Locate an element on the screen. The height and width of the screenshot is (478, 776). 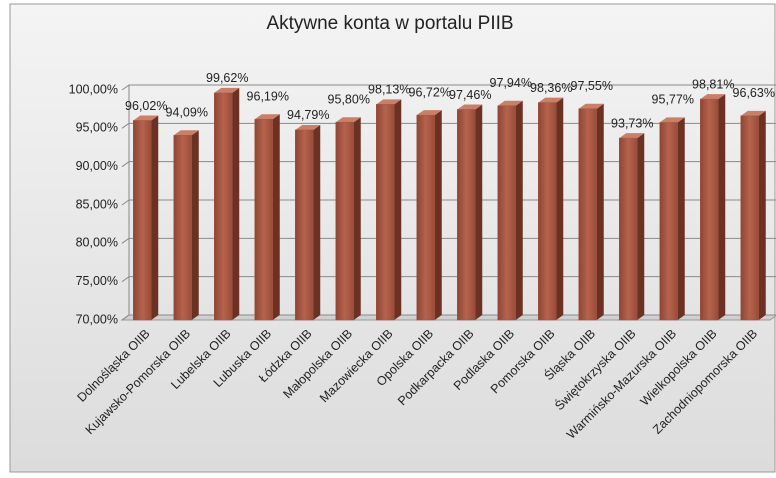
data-label: 96,19% is located at coordinates (268, 97).